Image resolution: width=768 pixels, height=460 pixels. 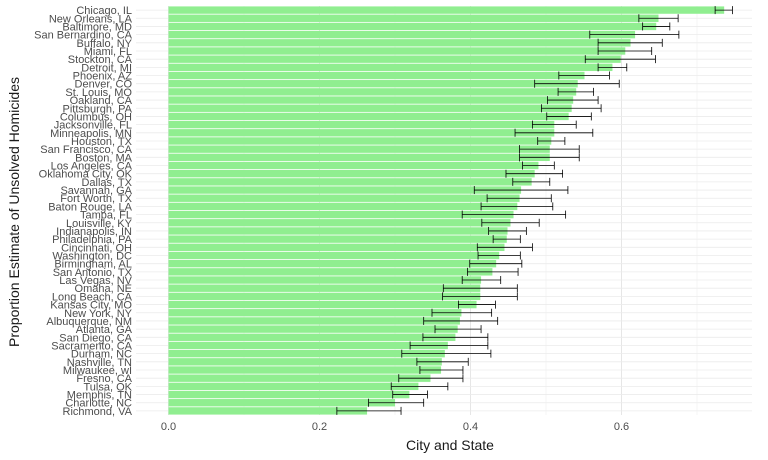 What do you see at coordinates (91, 306) in the screenshot?
I see `y-tick-label: Kansas City, MO` at bounding box center [91, 306].